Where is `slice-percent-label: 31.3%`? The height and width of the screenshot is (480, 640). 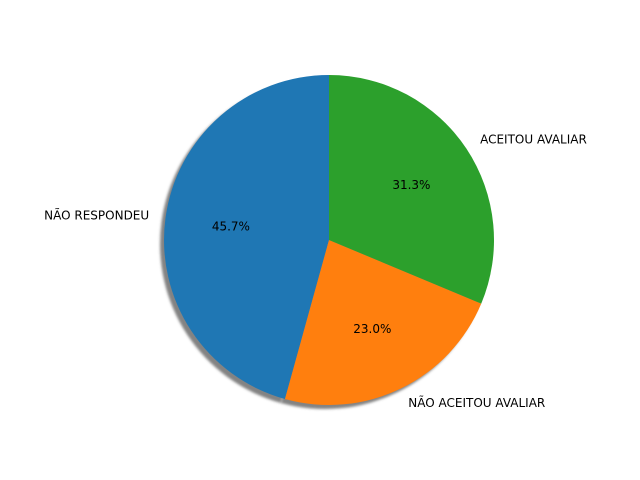
slice-percent-label: 31.3% is located at coordinates (411, 185).